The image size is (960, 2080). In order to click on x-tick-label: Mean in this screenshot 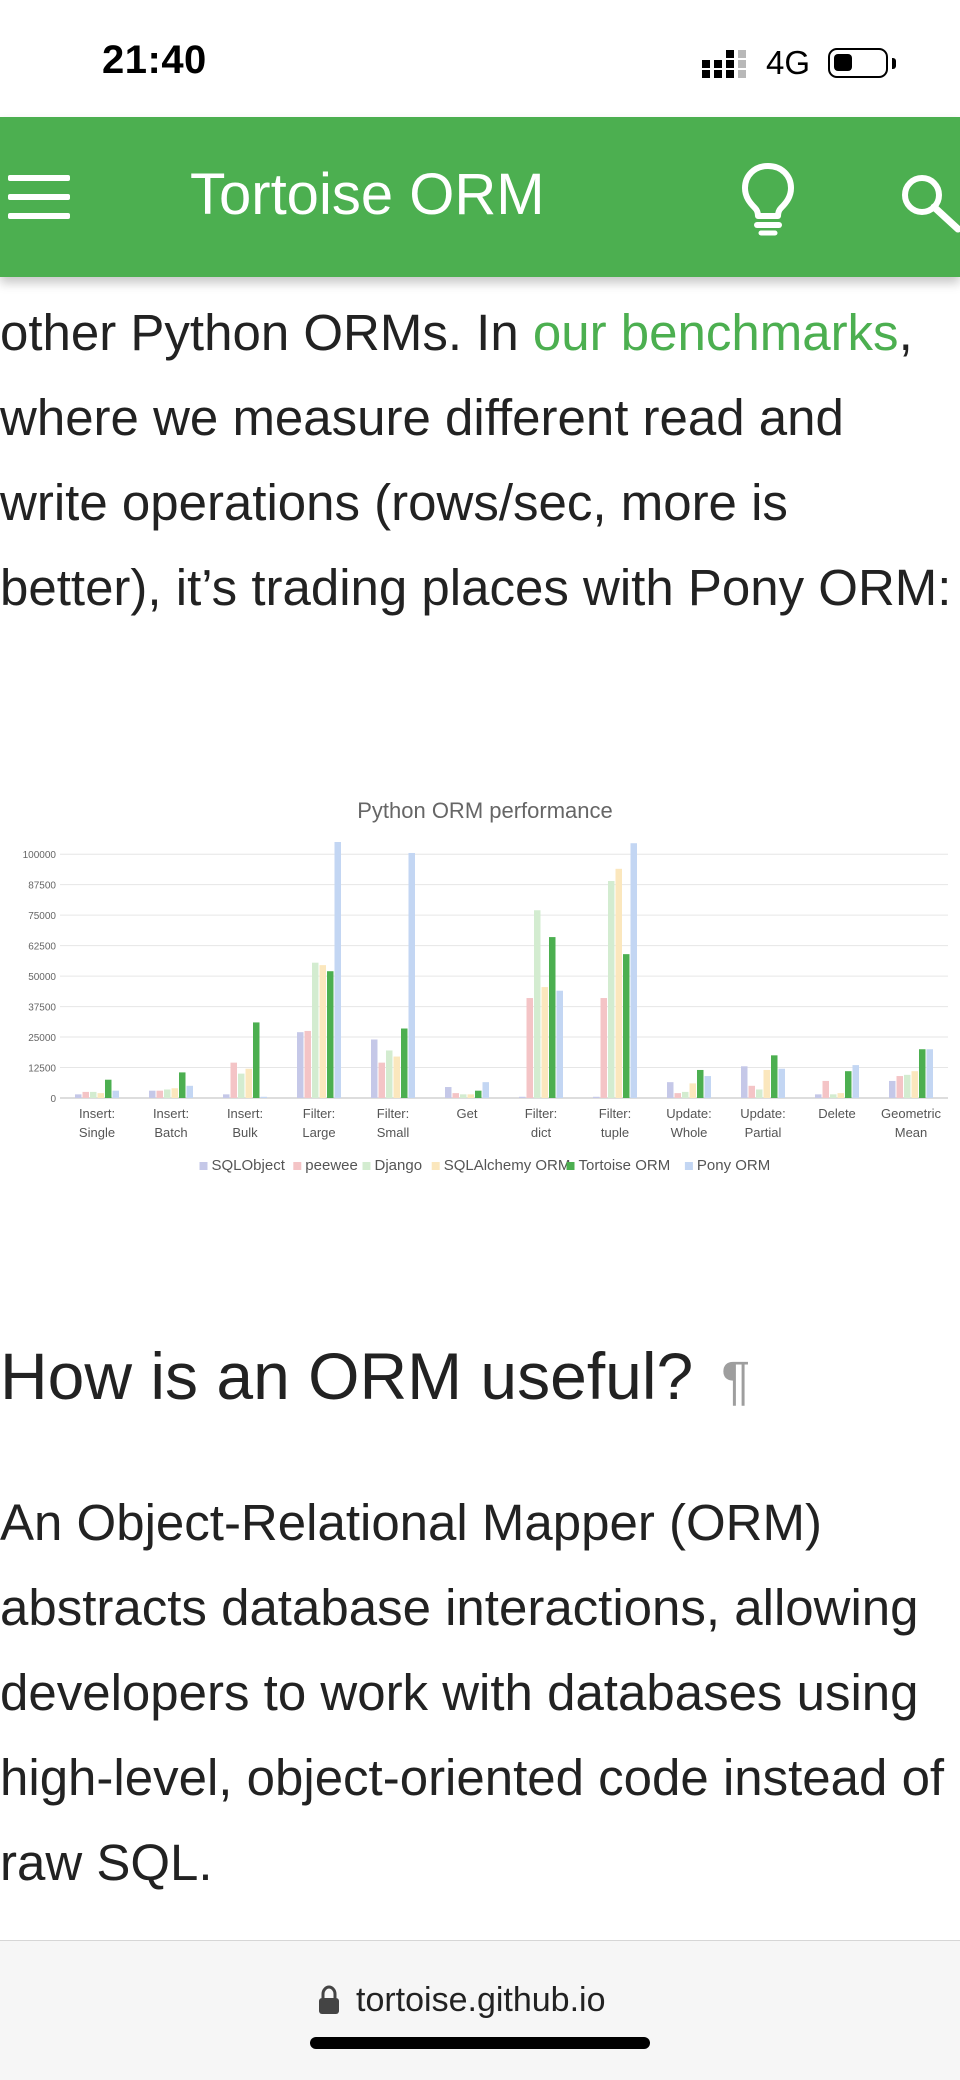, I will do `click(911, 1132)`.